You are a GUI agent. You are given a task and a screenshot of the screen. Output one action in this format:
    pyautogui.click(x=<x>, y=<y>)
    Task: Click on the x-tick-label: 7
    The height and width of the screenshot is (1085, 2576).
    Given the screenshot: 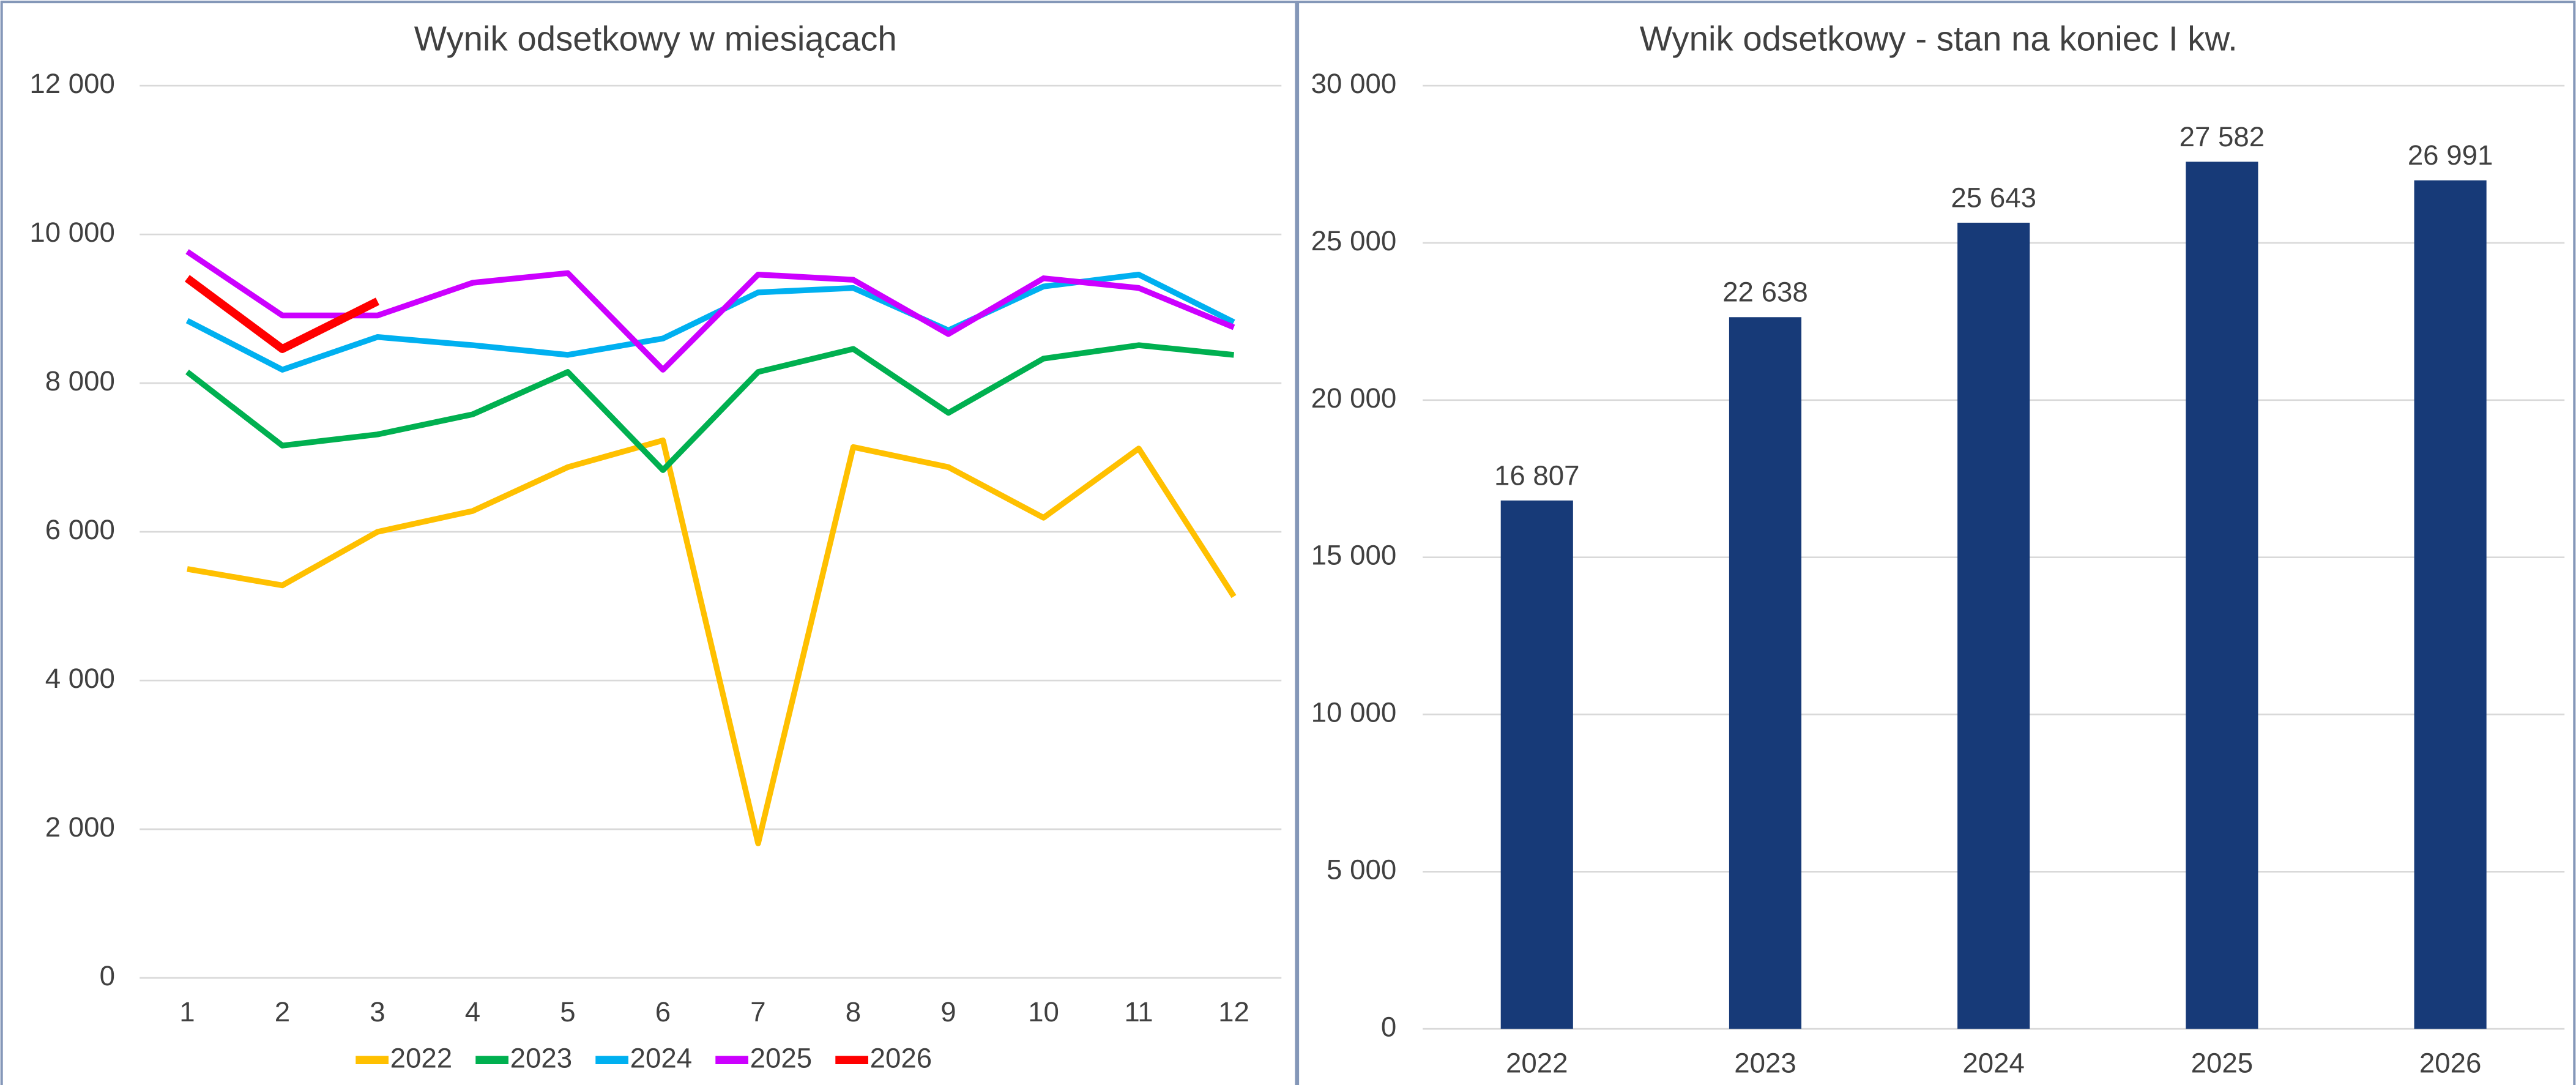 What is the action you would take?
    pyautogui.click(x=758, y=1012)
    